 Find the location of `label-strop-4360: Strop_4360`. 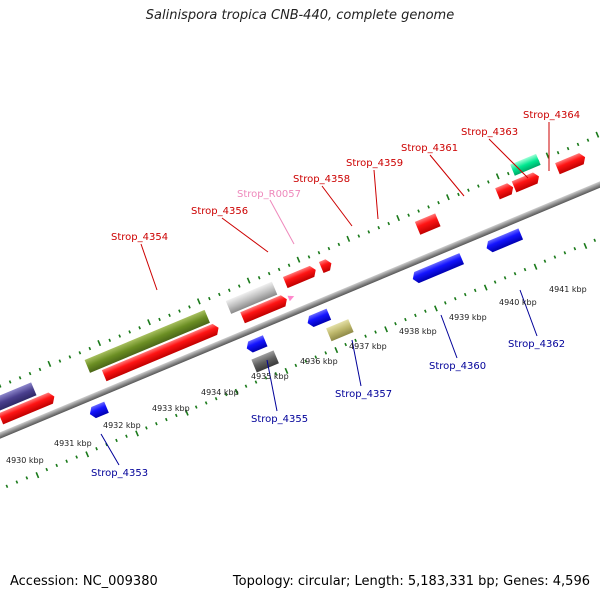

label-strop-4360: Strop_4360 is located at coordinates (457, 366).